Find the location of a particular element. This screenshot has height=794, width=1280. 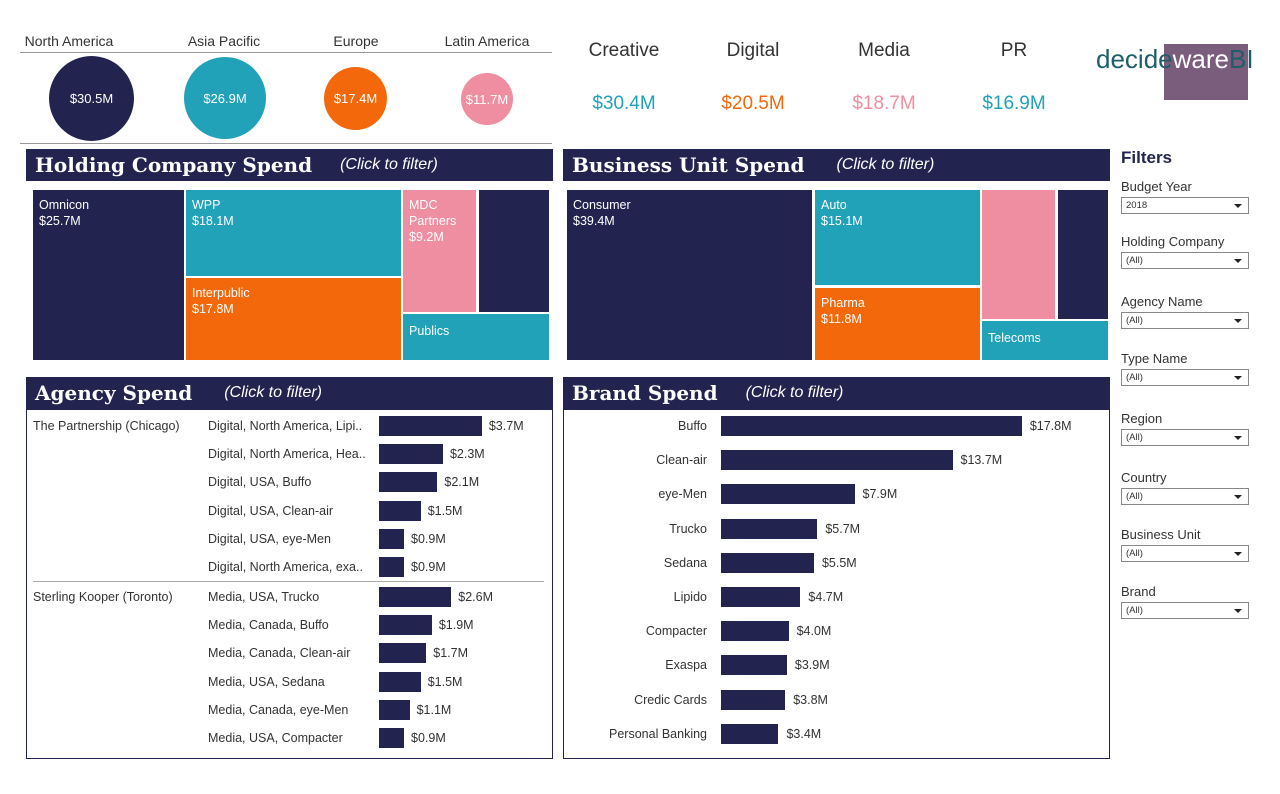

business-unit-header: Business Unit Spend (Click to filter) is located at coordinates (836, 165).